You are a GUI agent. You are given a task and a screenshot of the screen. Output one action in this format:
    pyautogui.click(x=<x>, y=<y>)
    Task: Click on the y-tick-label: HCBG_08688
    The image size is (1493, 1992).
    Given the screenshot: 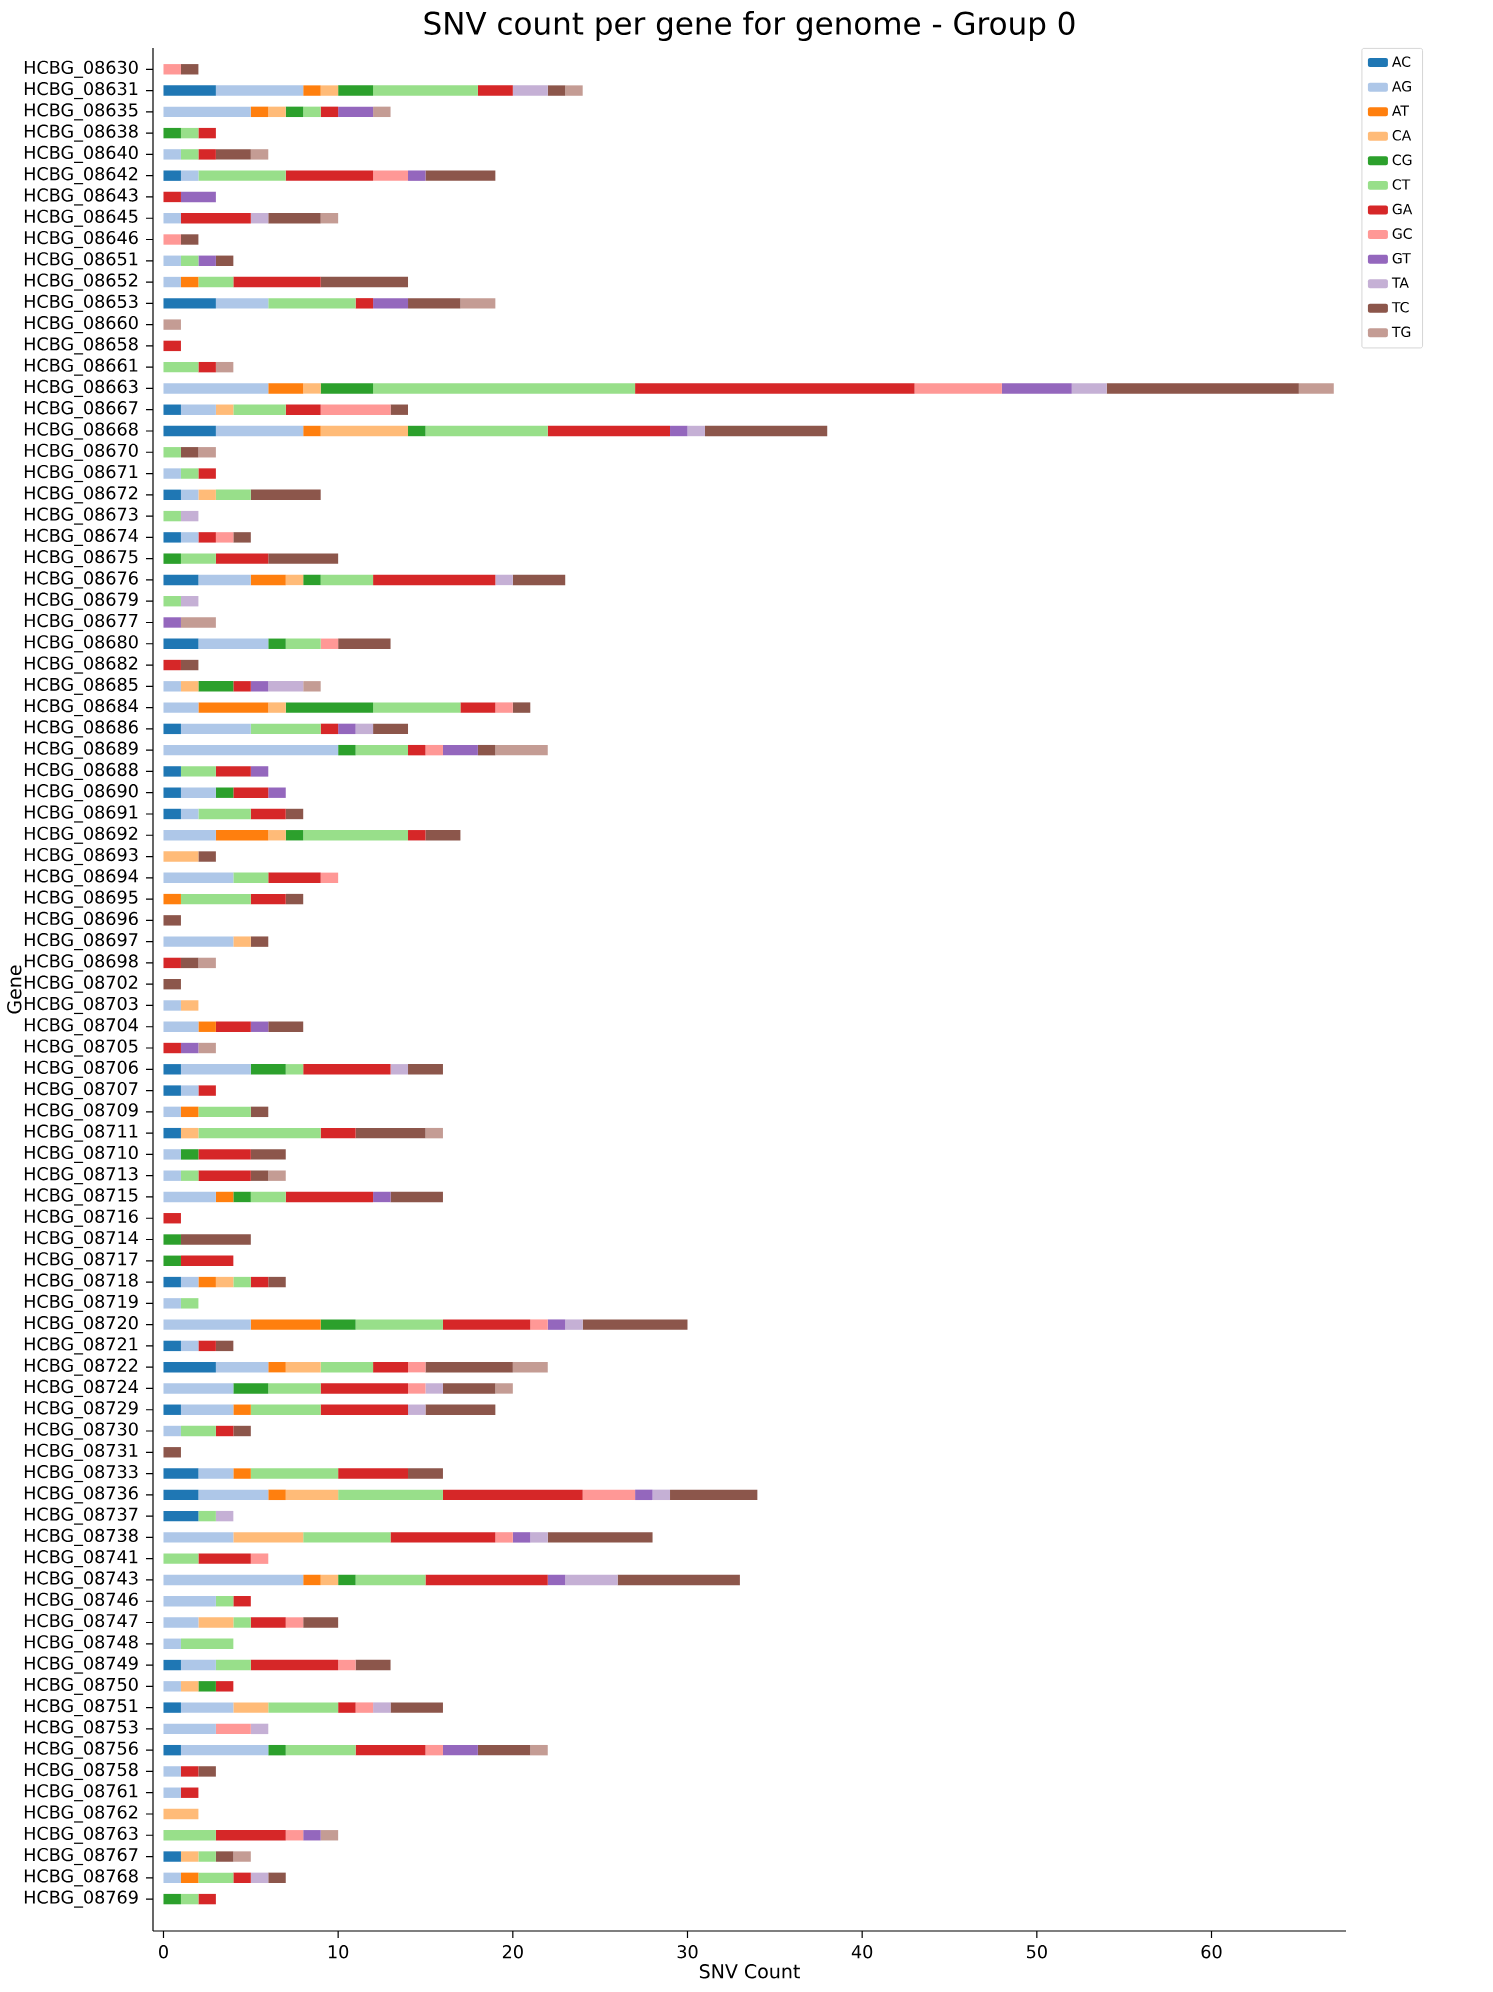 What is the action you would take?
    pyautogui.click(x=81, y=771)
    